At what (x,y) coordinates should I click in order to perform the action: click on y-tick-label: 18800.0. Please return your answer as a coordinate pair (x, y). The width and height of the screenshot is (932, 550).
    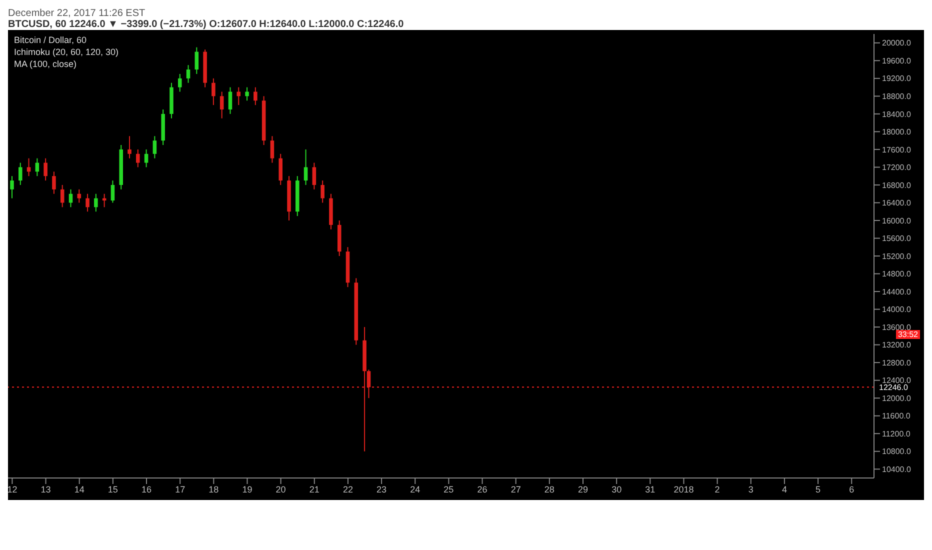
    Looking at the image, I should click on (897, 96).